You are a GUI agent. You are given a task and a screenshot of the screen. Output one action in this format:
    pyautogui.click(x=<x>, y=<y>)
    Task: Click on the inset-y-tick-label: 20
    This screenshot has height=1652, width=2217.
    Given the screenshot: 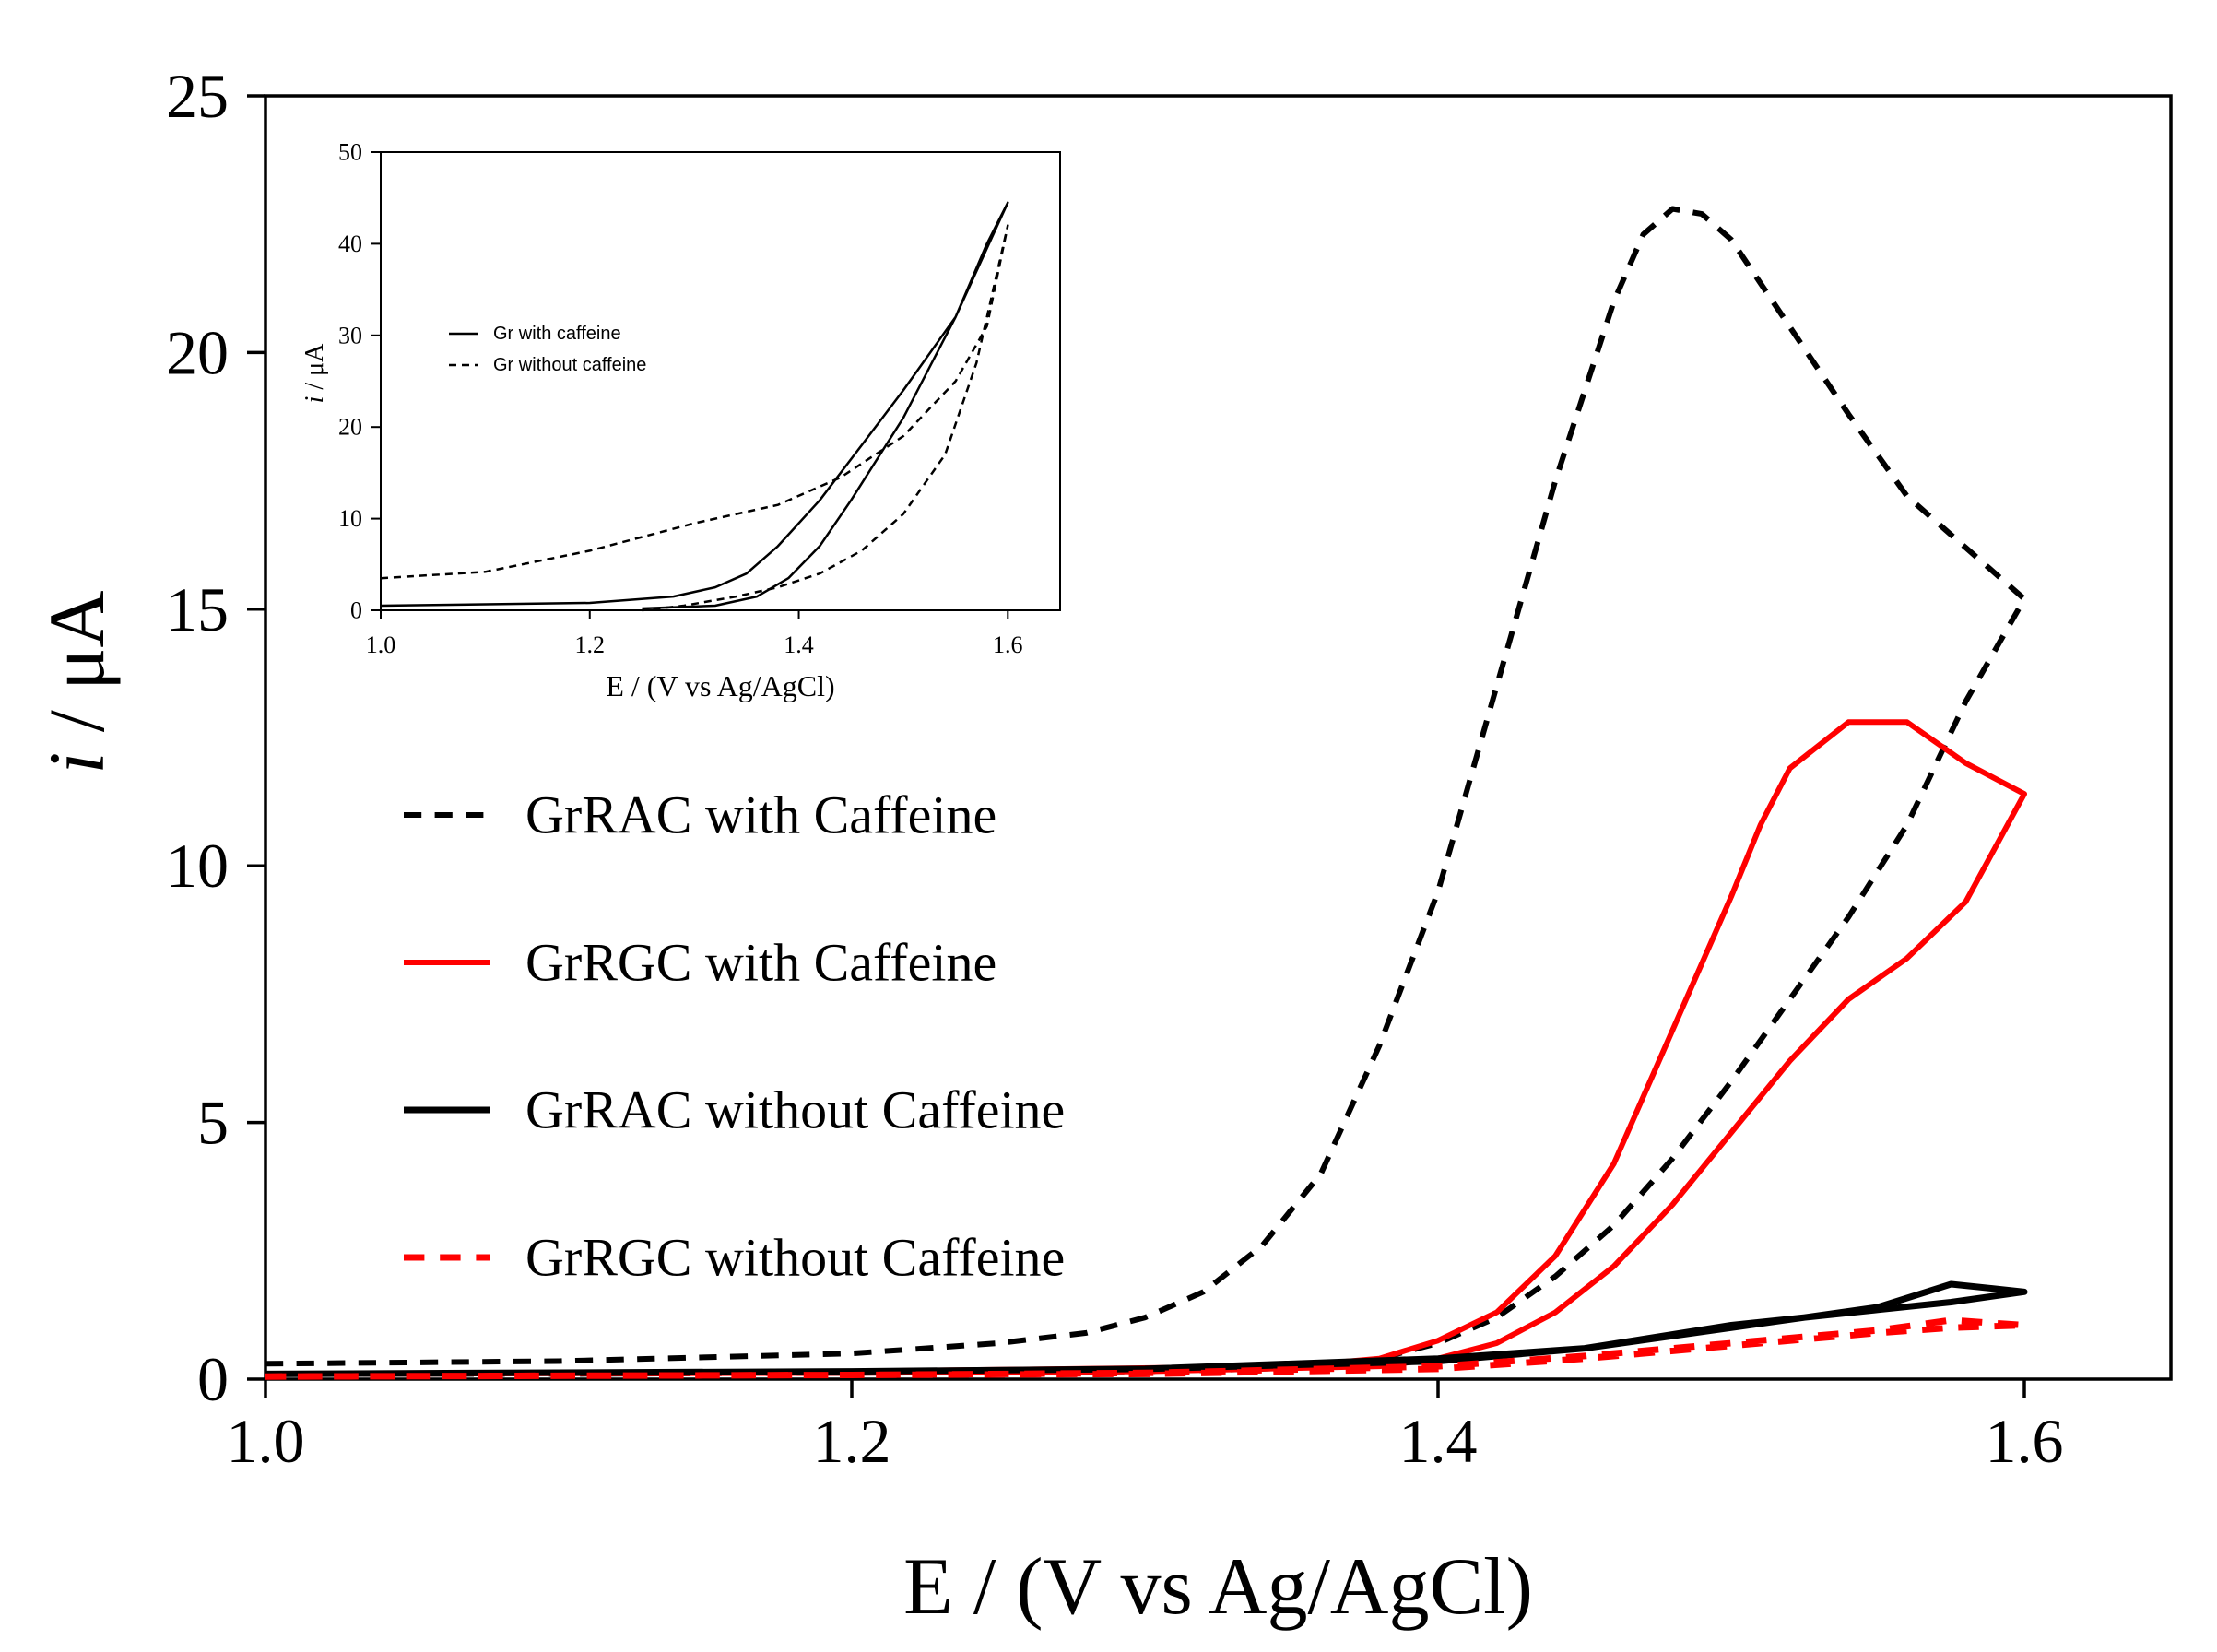 What is the action you would take?
    pyautogui.click(x=350, y=427)
    